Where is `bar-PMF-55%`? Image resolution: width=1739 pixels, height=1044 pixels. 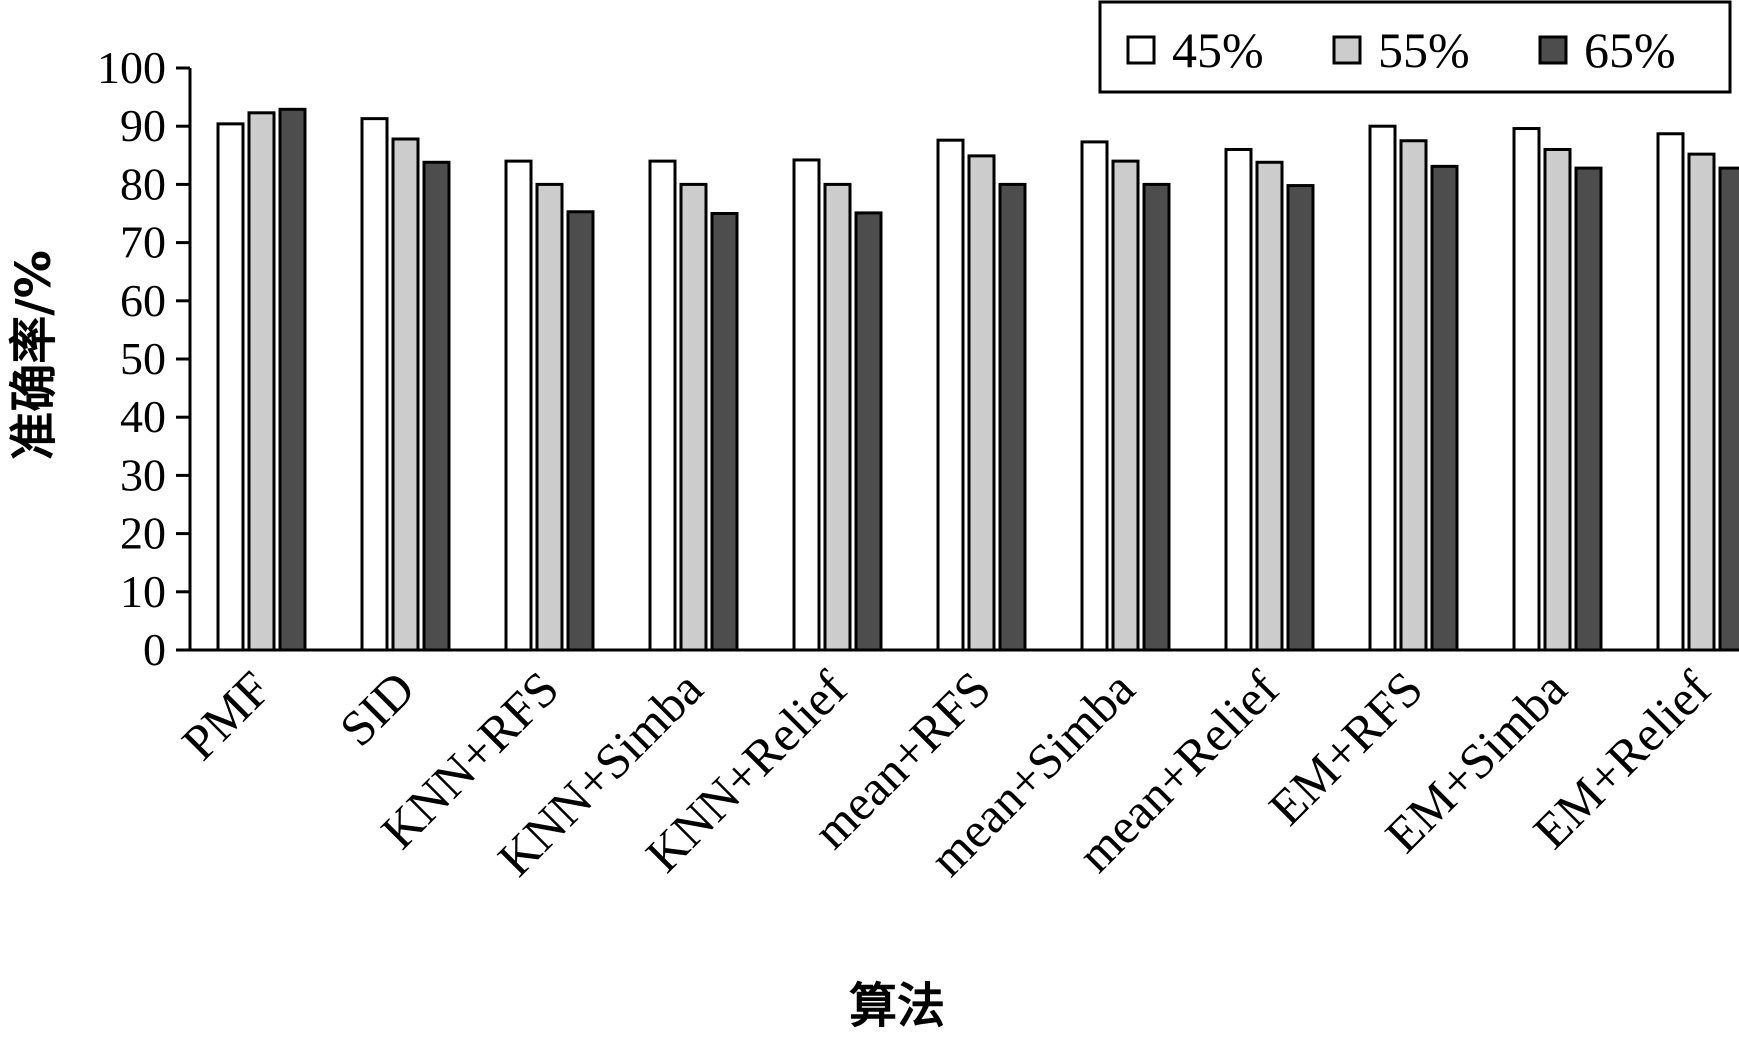 bar-PMF-55% is located at coordinates (261, 381).